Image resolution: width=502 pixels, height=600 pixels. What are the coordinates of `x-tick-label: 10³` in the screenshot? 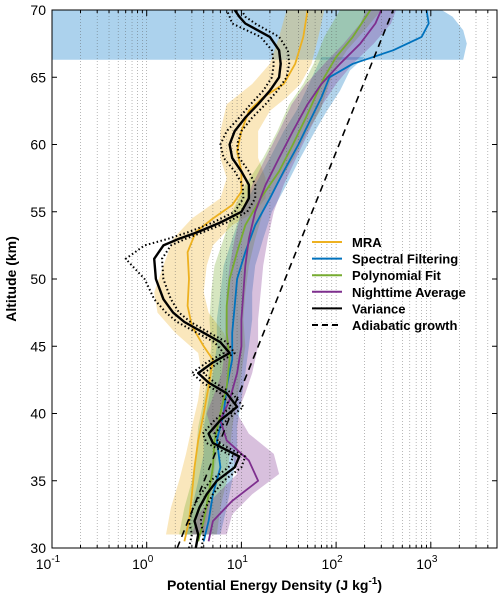 It's located at (427, 563).